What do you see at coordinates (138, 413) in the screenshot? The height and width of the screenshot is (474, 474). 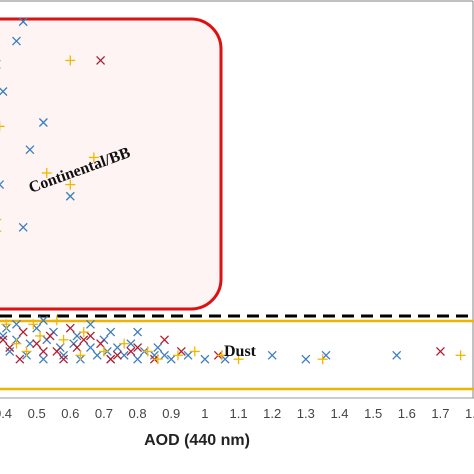 I see `x-tick-label: 0.8` at bounding box center [138, 413].